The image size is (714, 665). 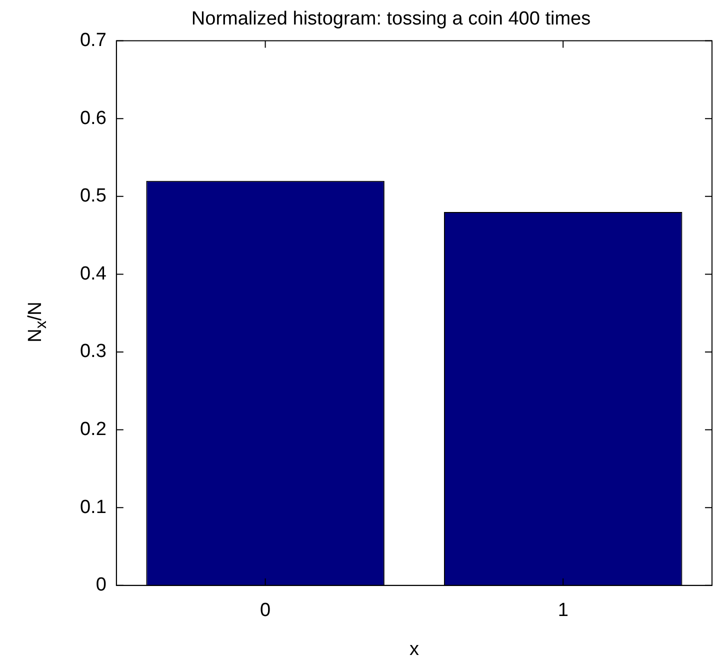 What do you see at coordinates (93, 118) in the screenshot?
I see `y-tick-label: 0.6` at bounding box center [93, 118].